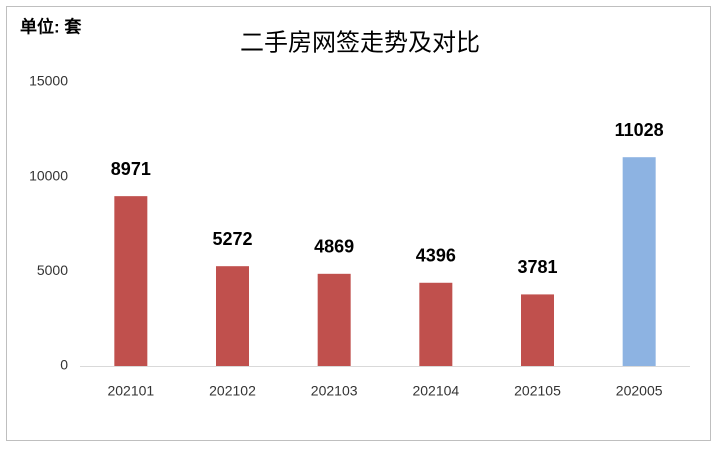 This screenshot has width=717, height=450. Describe the element at coordinates (64, 365) in the screenshot. I see `y-tick-label: 0` at that location.